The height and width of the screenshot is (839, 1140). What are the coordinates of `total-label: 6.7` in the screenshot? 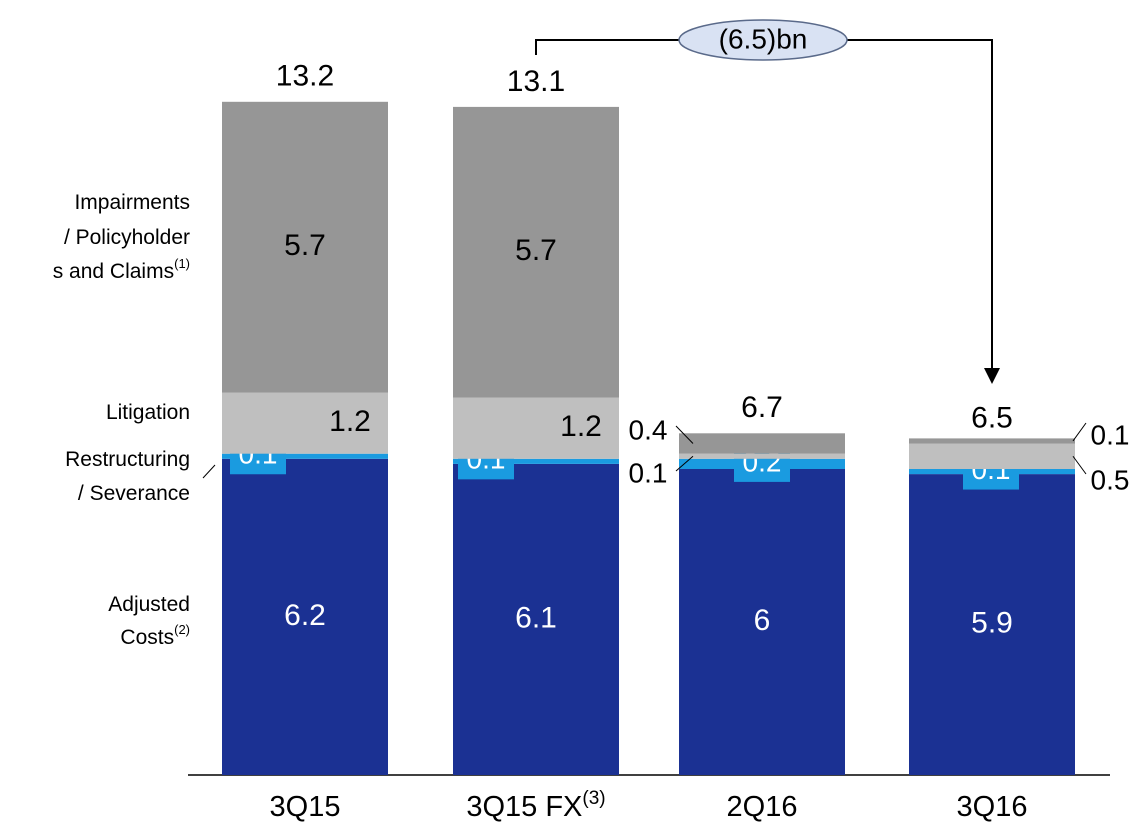 It's located at (762, 407).